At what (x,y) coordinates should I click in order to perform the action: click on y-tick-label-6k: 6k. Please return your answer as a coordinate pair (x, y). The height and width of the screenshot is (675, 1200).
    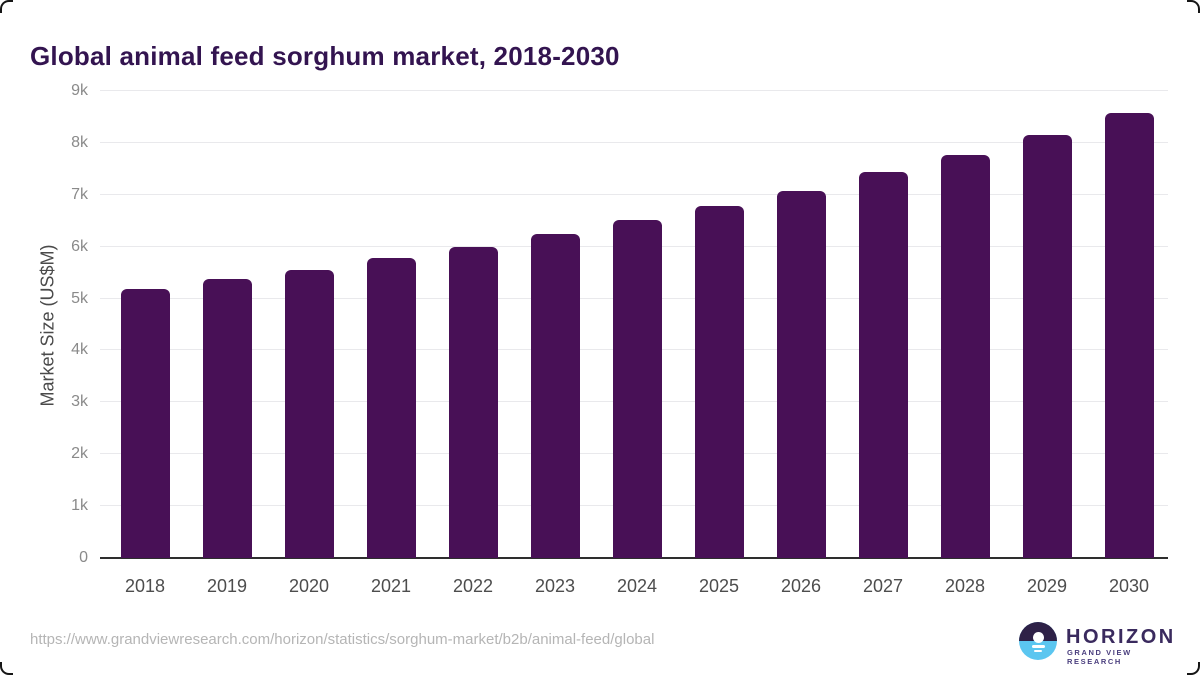
    Looking at the image, I should click on (79, 246).